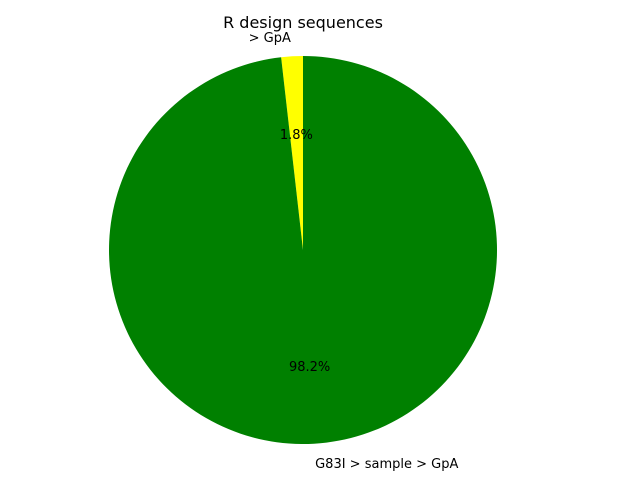  What do you see at coordinates (303, 22) in the screenshot?
I see `chart-title: R design sequences` at bounding box center [303, 22].